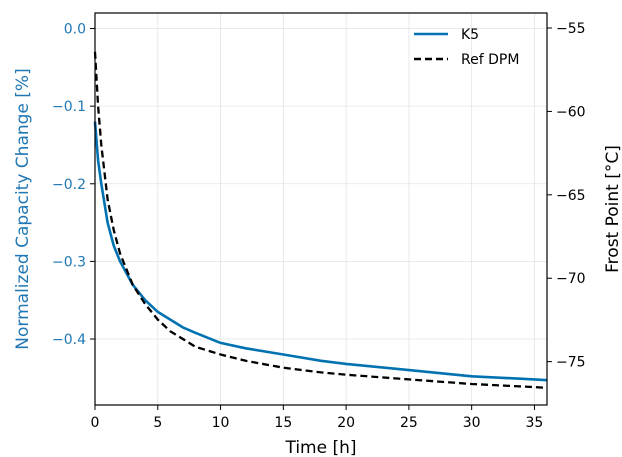 This screenshot has width=622, height=457. Describe the element at coordinates (490, 60) in the screenshot. I see `legend-label-ref-dpm: Ref DPM` at that location.